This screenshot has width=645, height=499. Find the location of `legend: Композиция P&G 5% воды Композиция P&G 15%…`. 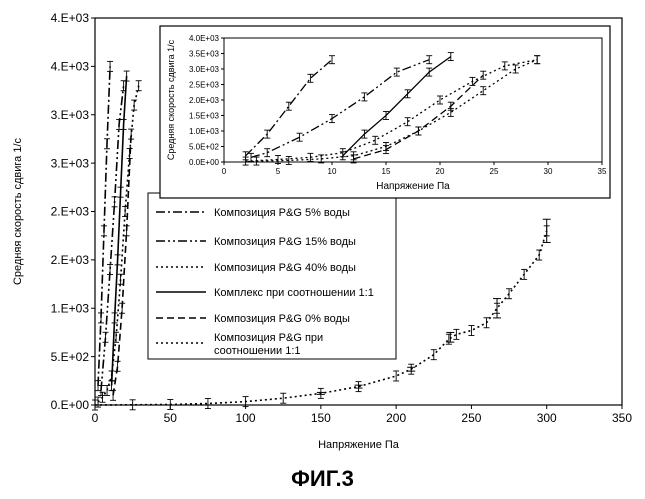

legend: Композиция P&G 5% воды Композиция P&G 15%… is located at coordinates (272, 276).